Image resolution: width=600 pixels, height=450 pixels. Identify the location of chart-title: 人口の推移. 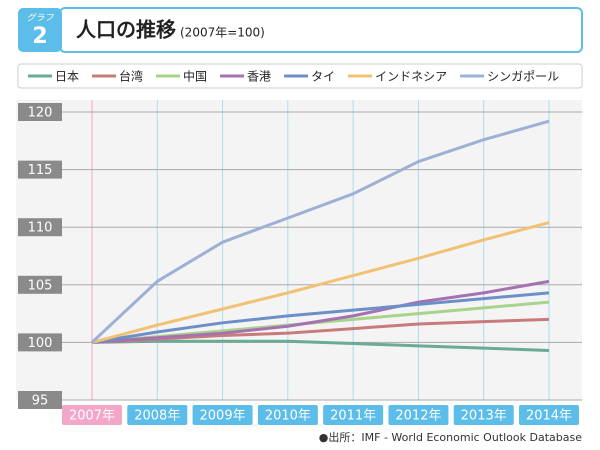
(126, 30).